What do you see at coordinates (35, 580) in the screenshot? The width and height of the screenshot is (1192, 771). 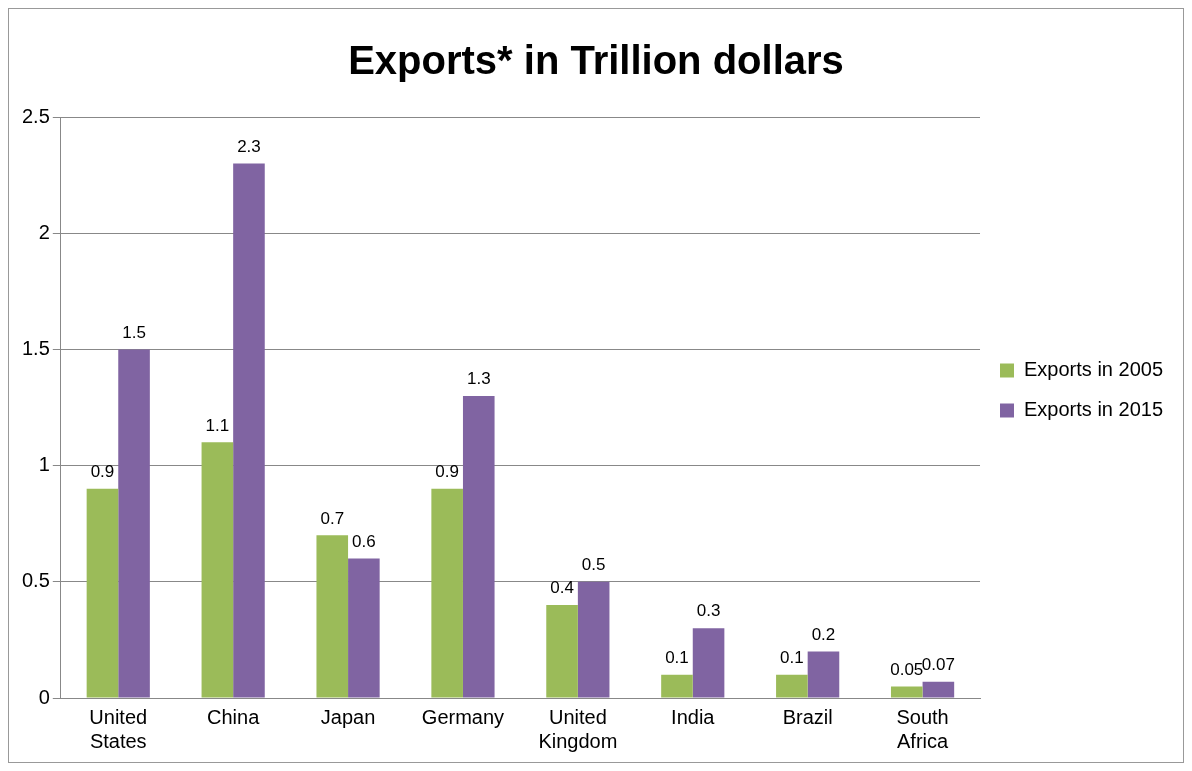 I see `y-tick-label: 0.5` at bounding box center [35, 580].